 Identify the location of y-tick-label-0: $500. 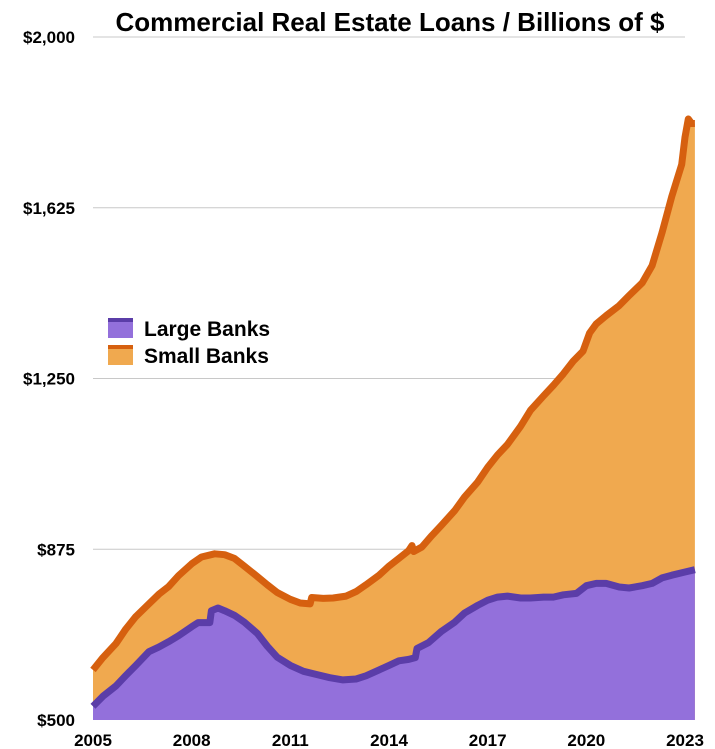
(56, 720).